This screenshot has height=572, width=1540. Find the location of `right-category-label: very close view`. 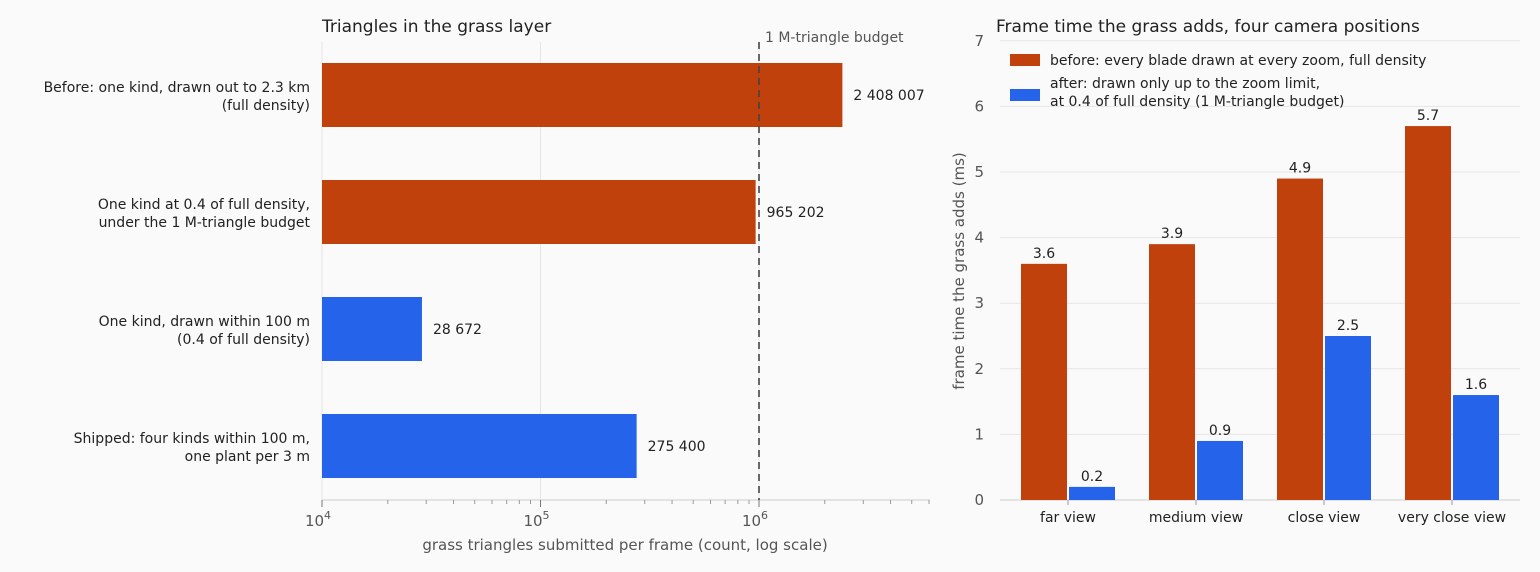

right-category-label: very close view is located at coordinates (1452, 518).